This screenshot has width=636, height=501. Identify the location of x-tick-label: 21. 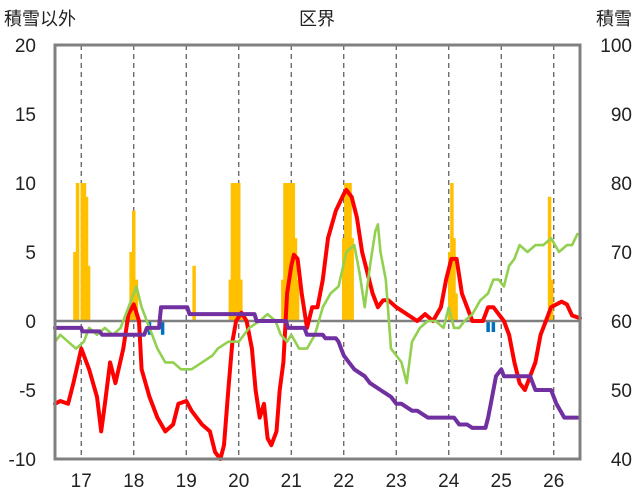
(291, 481).